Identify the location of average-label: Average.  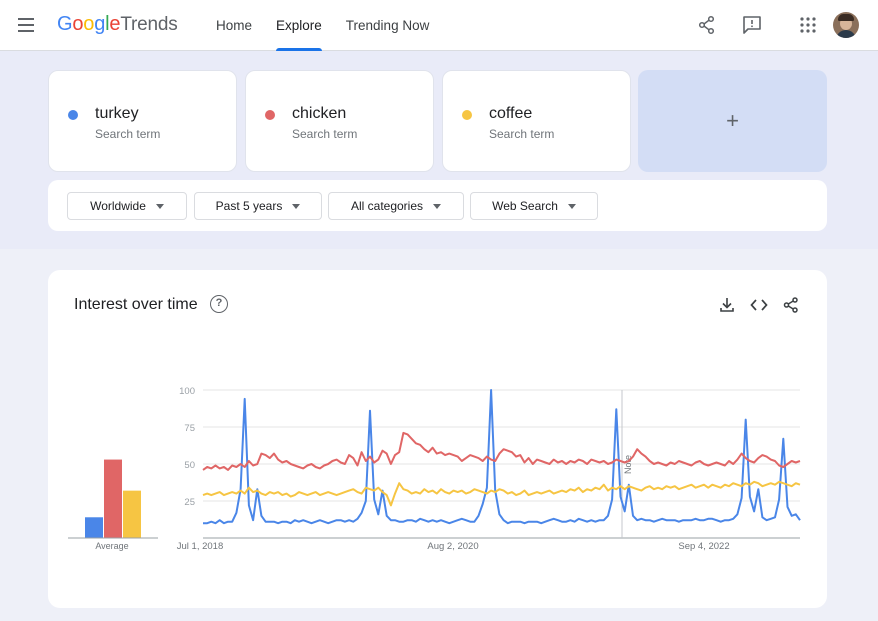
(111, 546).